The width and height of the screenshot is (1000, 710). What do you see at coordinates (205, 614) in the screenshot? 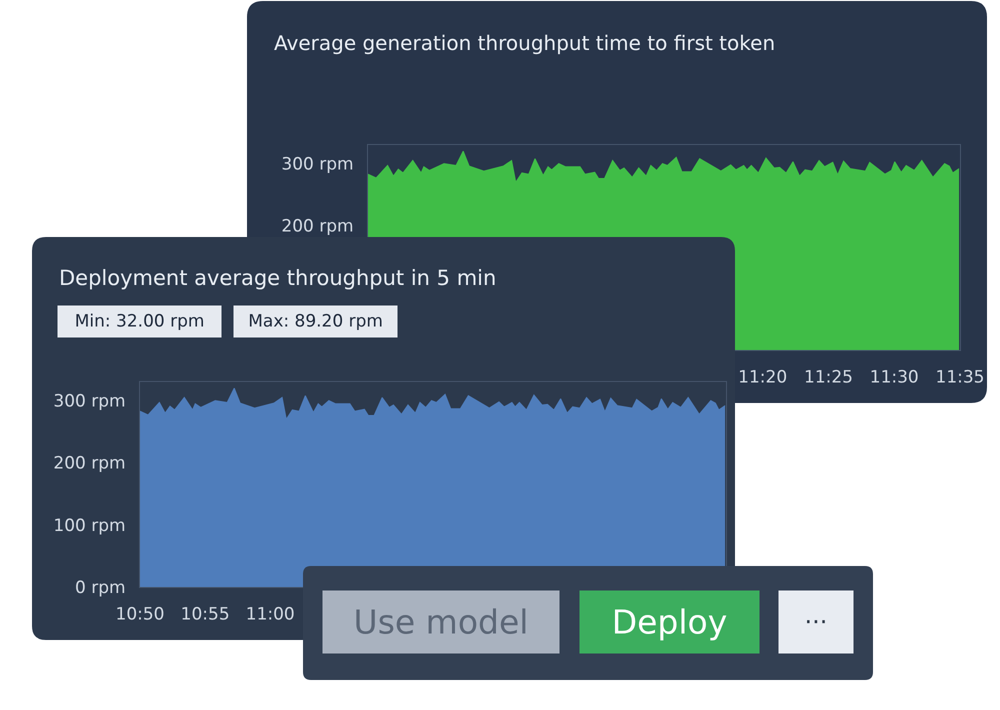
I see `x-tick-label: 10:55` at bounding box center [205, 614].